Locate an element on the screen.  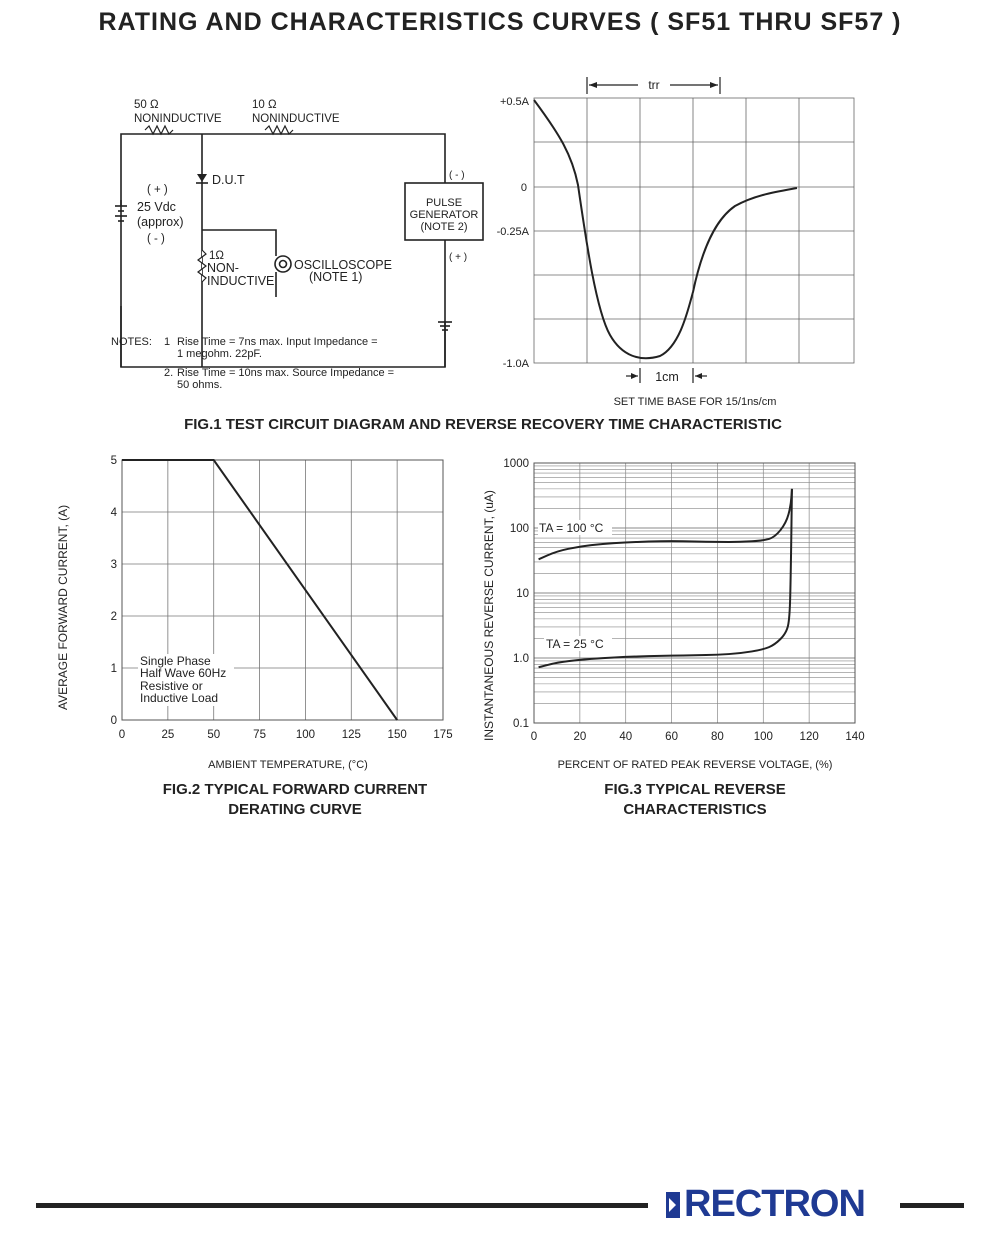
r1-type: NONINDUCTIVE is located at coordinates (178, 119).